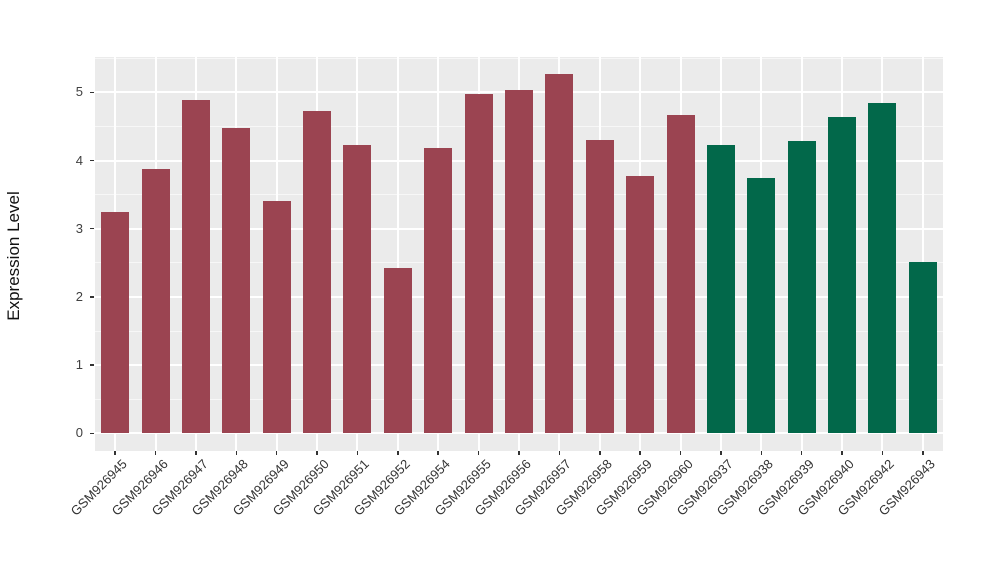 This screenshot has width=1000, height=580. What do you see at coordinates (761, 305) in the screenshot?
I see `bar-GSM926938` at bounding box center [761, 305].